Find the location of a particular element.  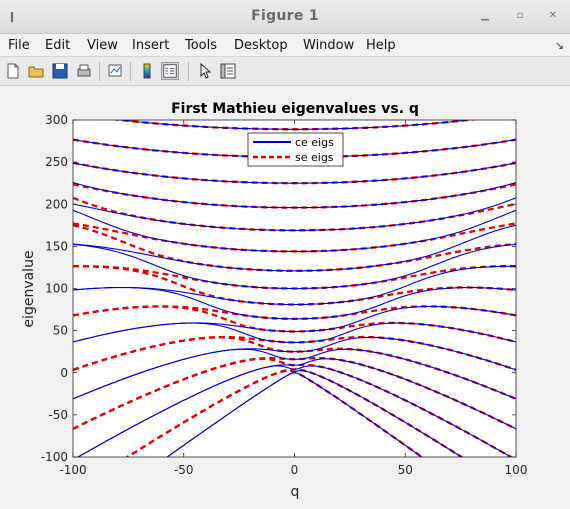

y-tick-label: 200 is located at coordinates (56, 204).